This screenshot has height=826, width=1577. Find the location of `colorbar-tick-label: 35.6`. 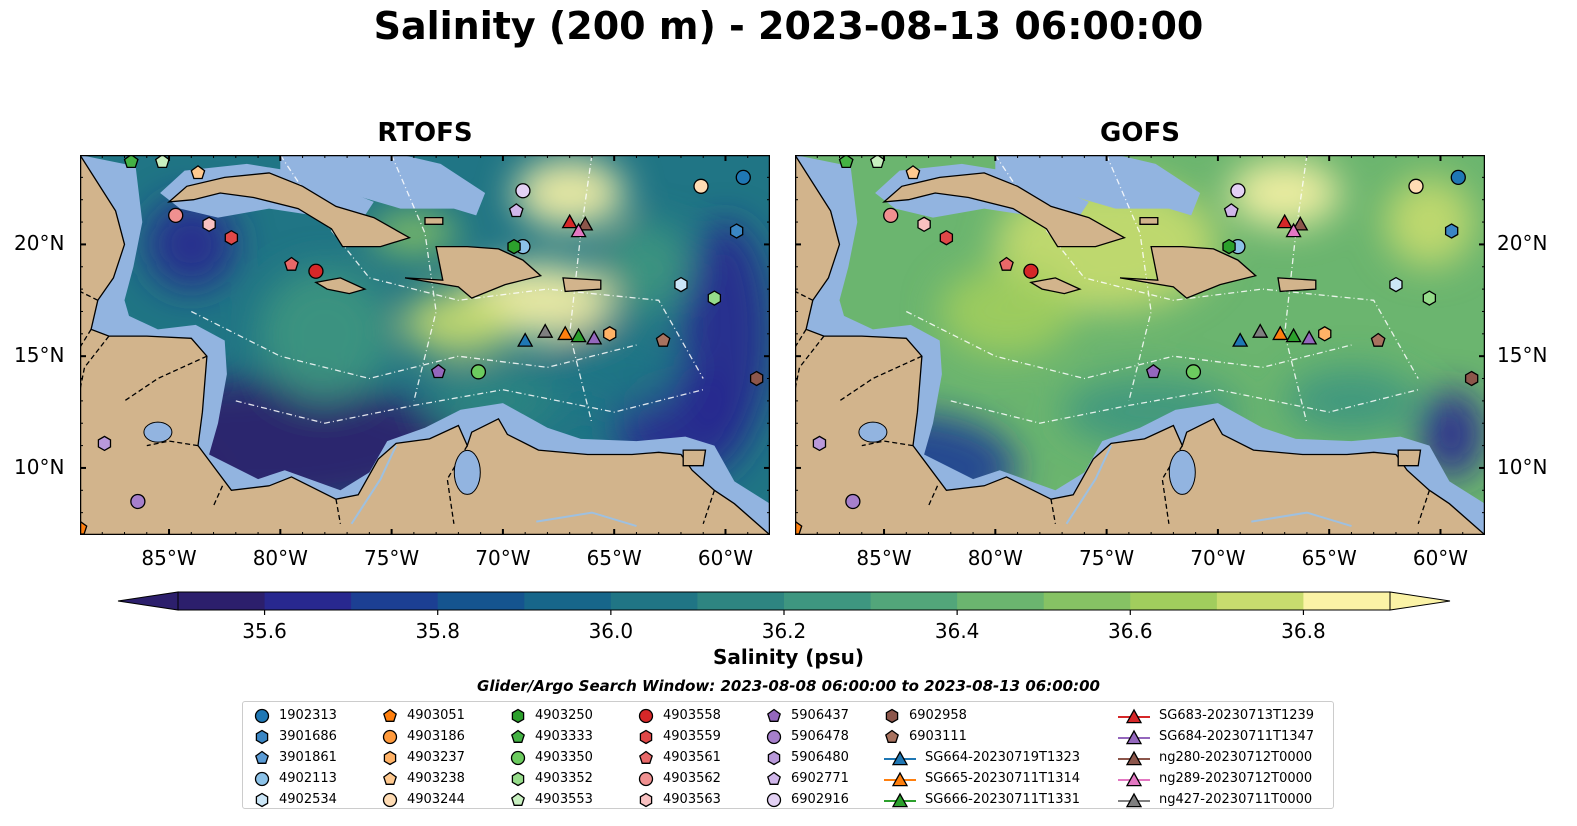

colorbar-tick-label: 35.6 is located at coordinates (264, 631).